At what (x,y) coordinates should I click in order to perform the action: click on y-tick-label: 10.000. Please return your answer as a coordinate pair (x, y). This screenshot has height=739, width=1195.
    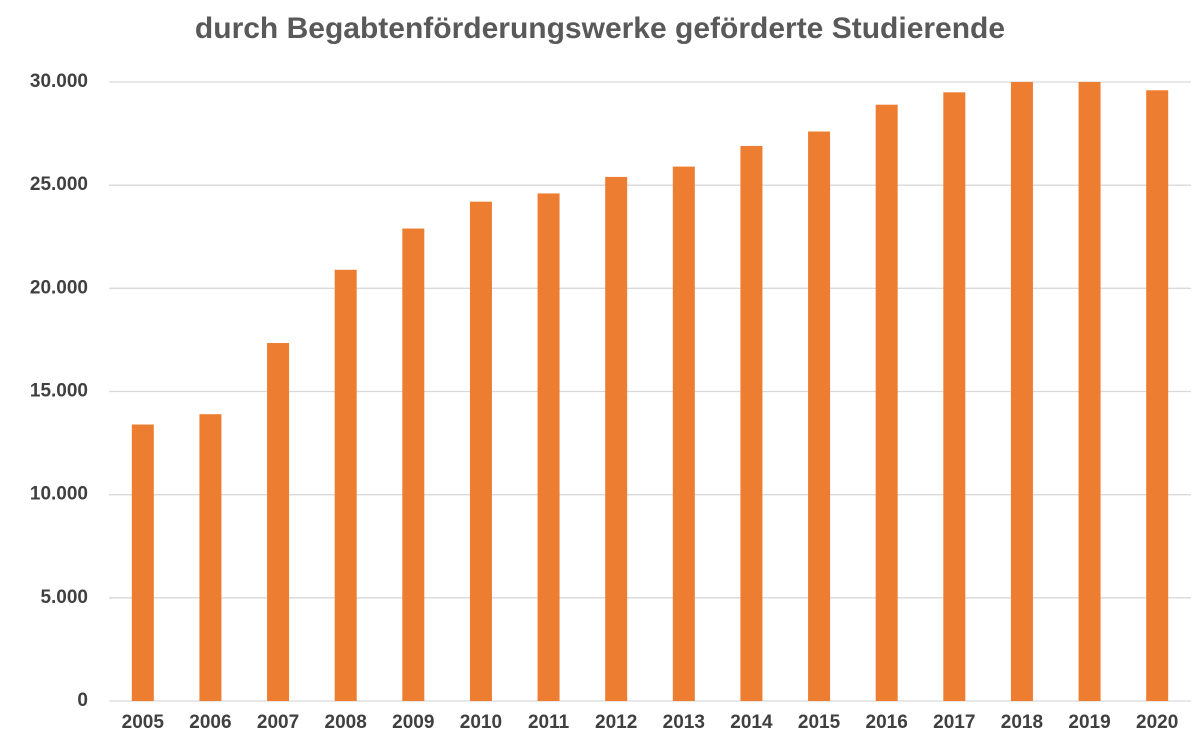
    Looking at the image, I should click on (59, 494).